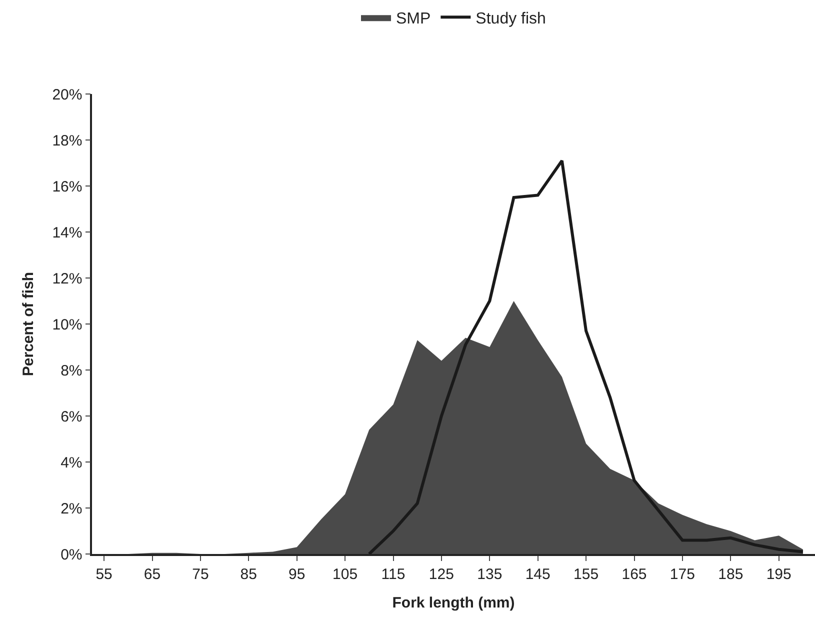  I want to click on y-tick-label: 16%, so click(67, 187).